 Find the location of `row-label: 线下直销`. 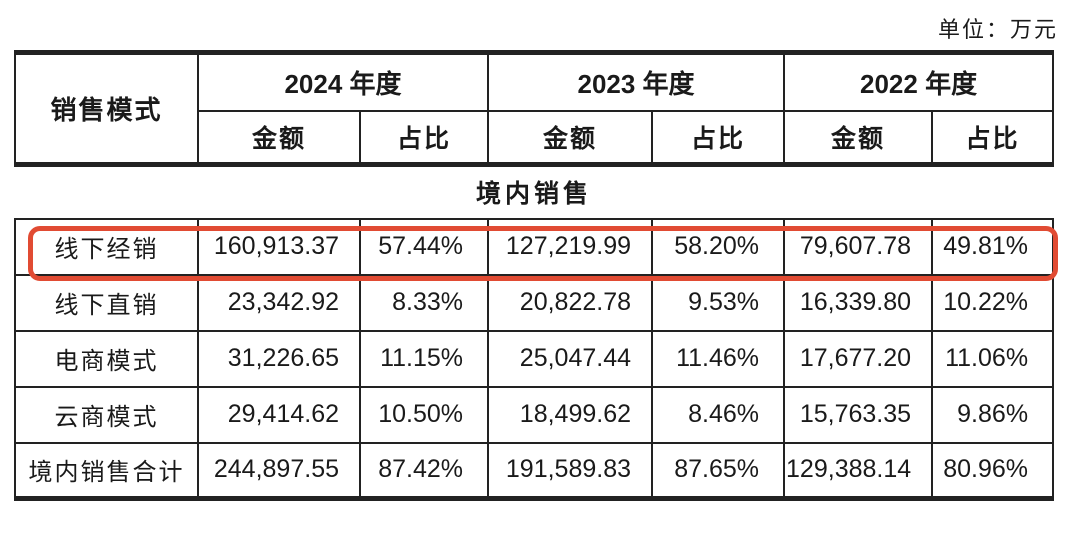

row-label: 线下直销 is located at coordinates (106, 302).